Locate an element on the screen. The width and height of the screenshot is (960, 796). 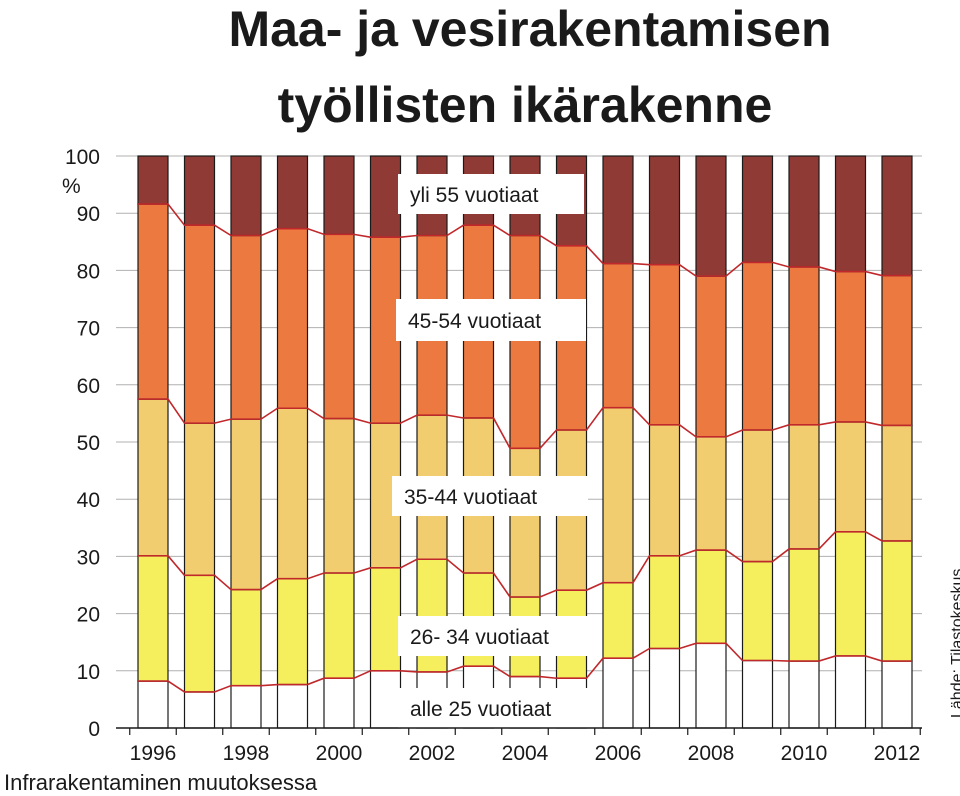
bar-segment-5-1996 is located at coordinates (153, 180).